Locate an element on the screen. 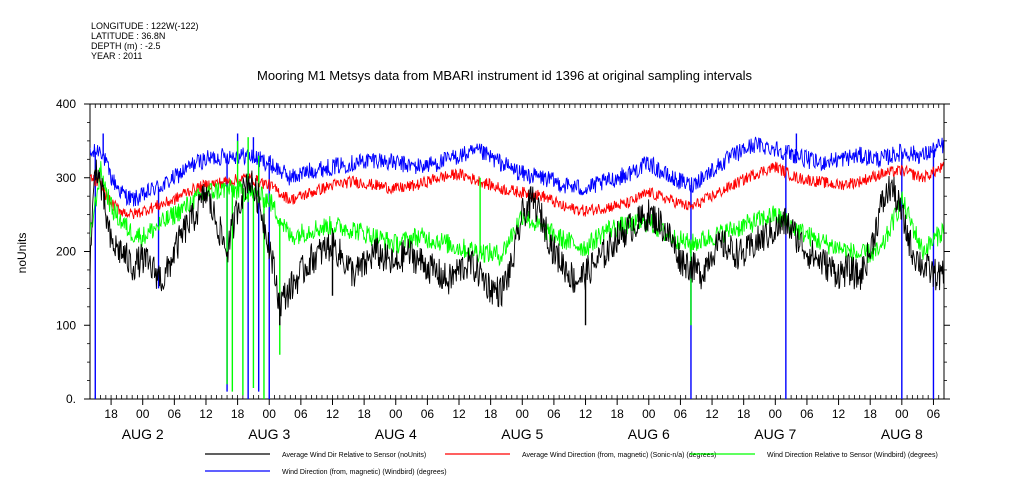  x-date-label: AUG 3 is located at coordinates (269, 434).